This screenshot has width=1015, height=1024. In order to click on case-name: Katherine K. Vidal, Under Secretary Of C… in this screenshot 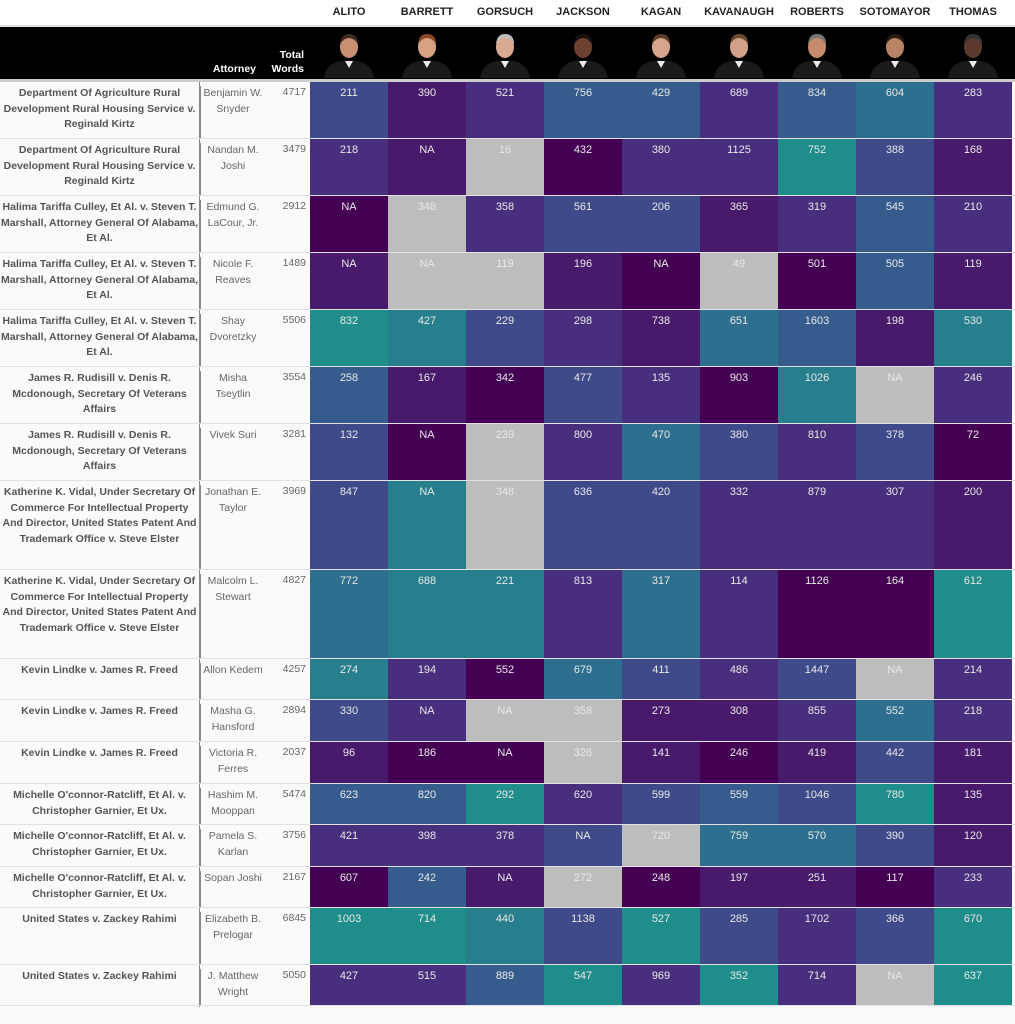, I will do `click(99, 604)`.